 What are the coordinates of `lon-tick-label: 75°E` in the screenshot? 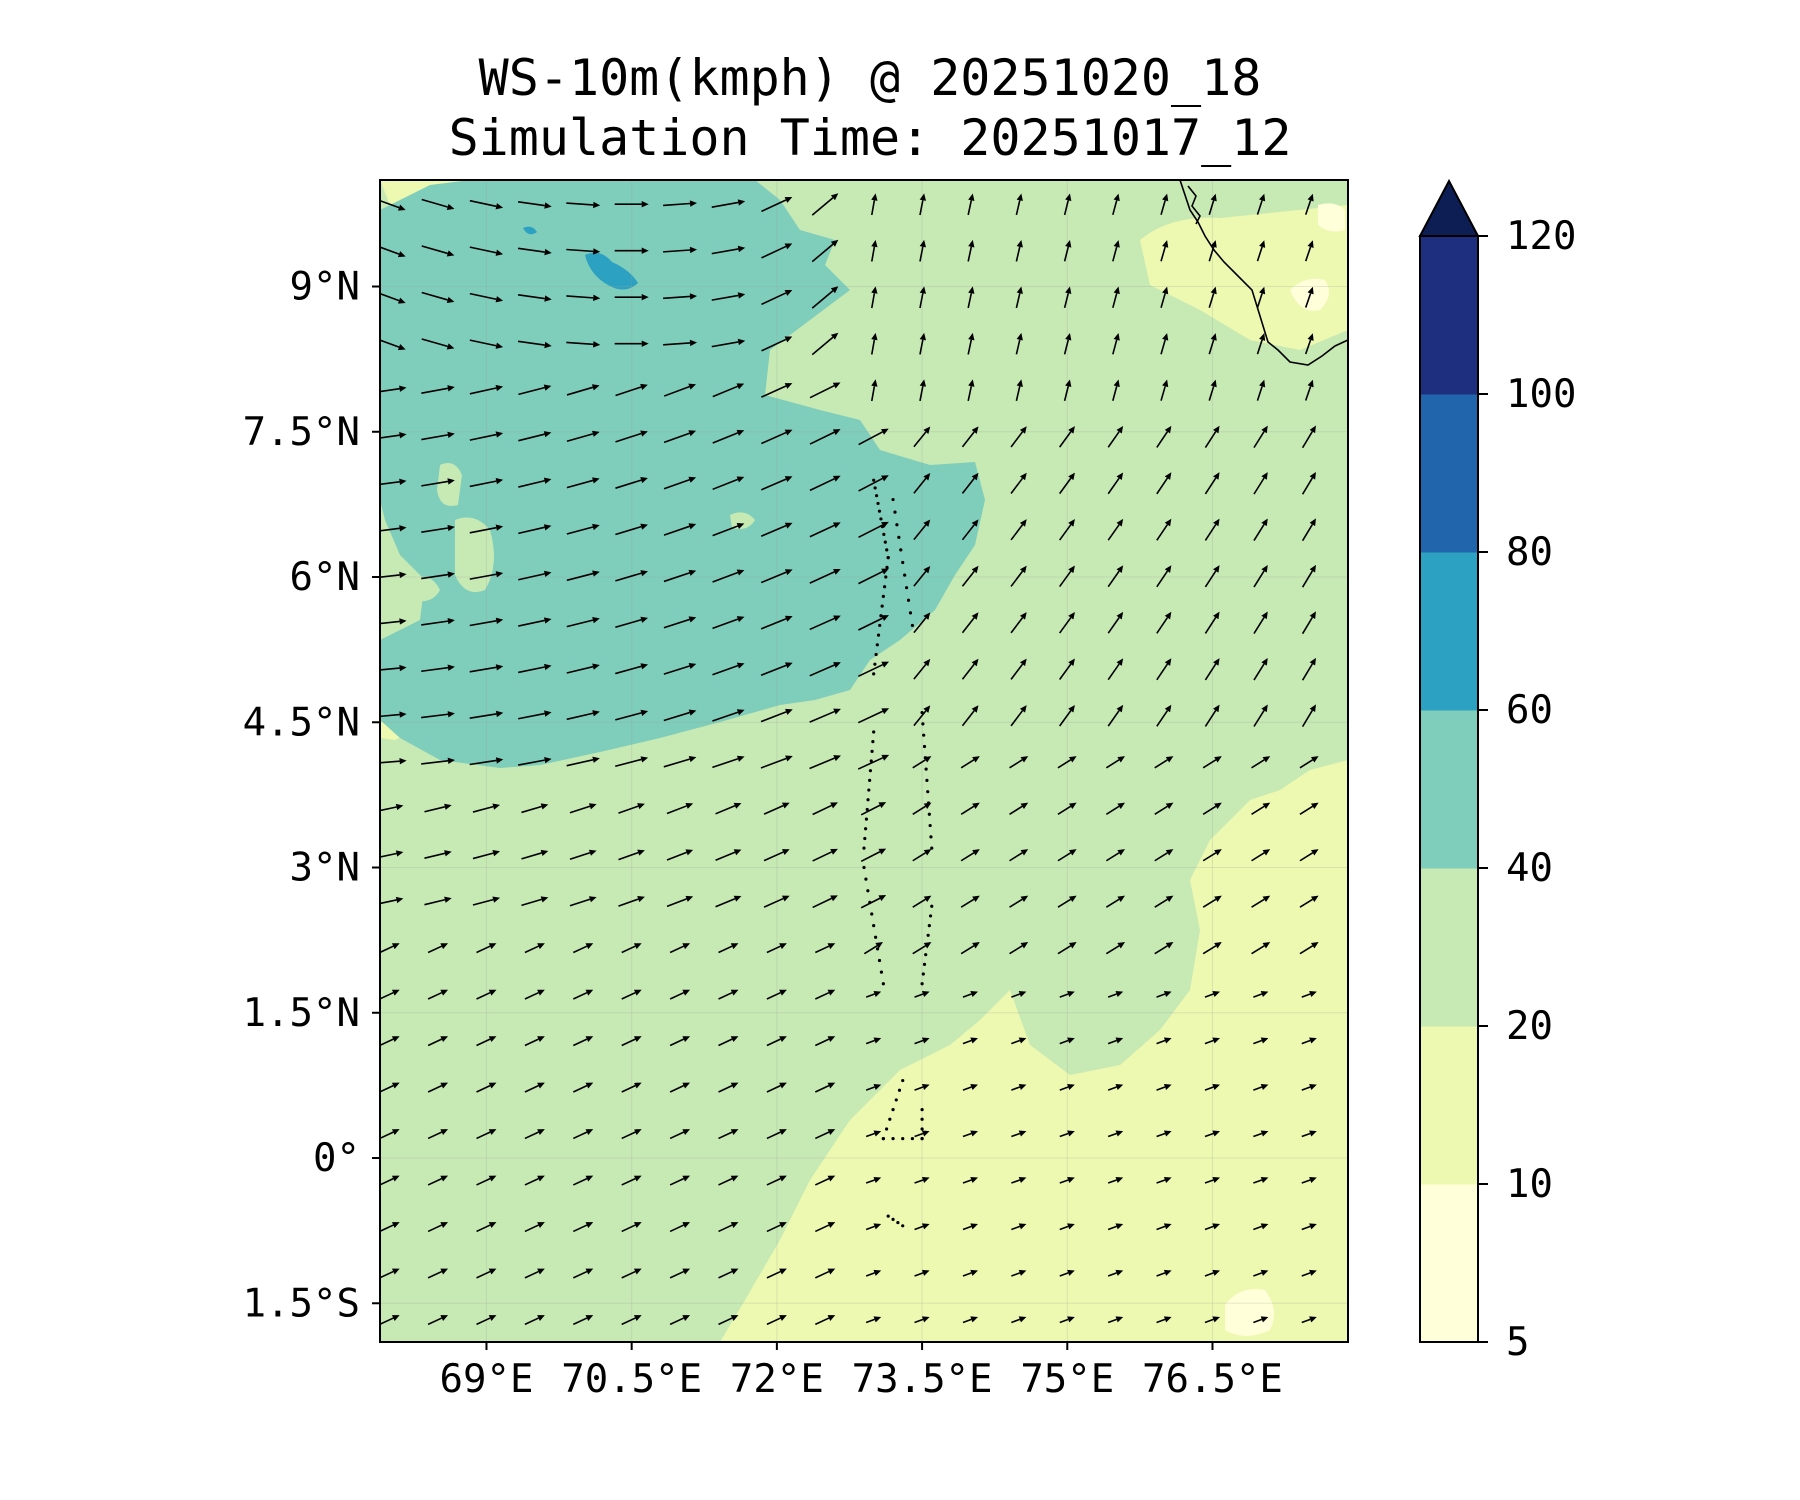 It's located at (1067, 1379).